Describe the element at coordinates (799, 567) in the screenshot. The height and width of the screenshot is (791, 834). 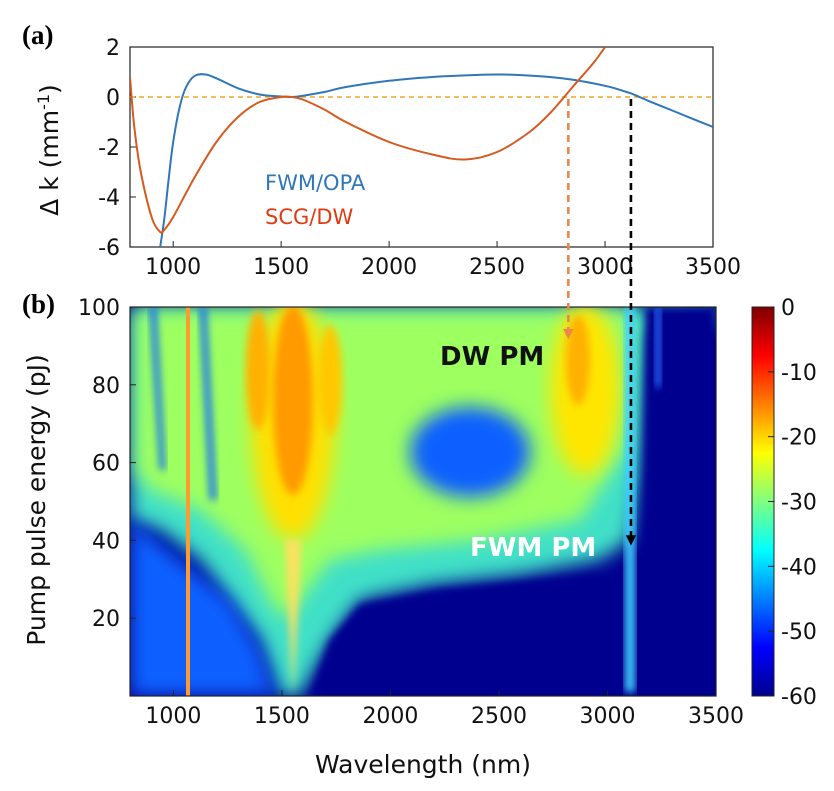
I see `colorbar-tick-label: -40` at that location.